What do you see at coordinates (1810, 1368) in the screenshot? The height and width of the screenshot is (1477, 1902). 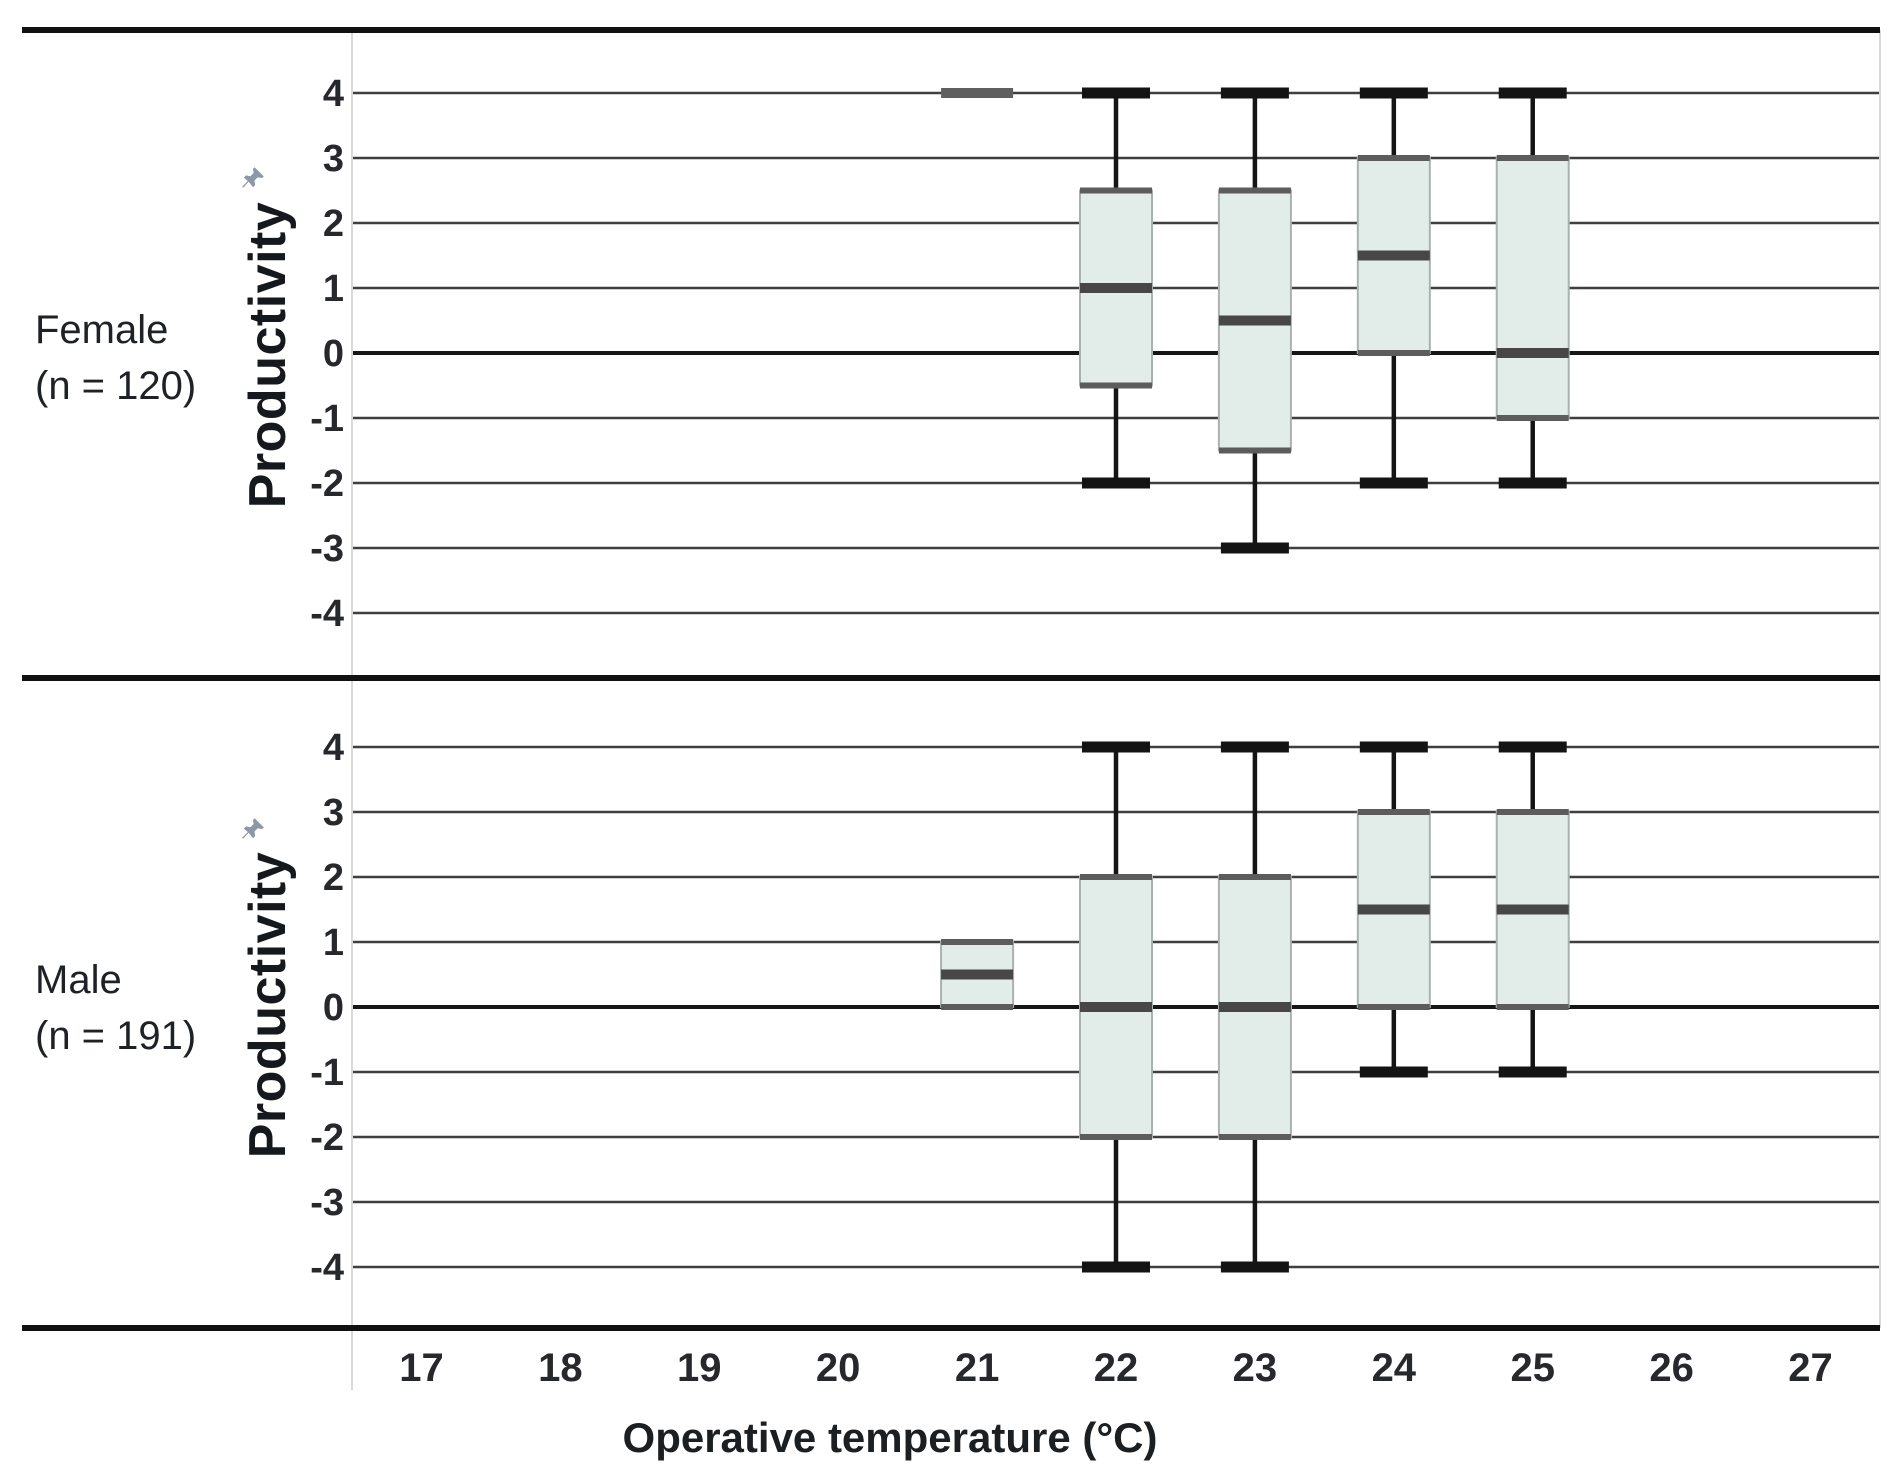 I see `x-tick-label-27: 27` at bounding box center [1810, 1368].